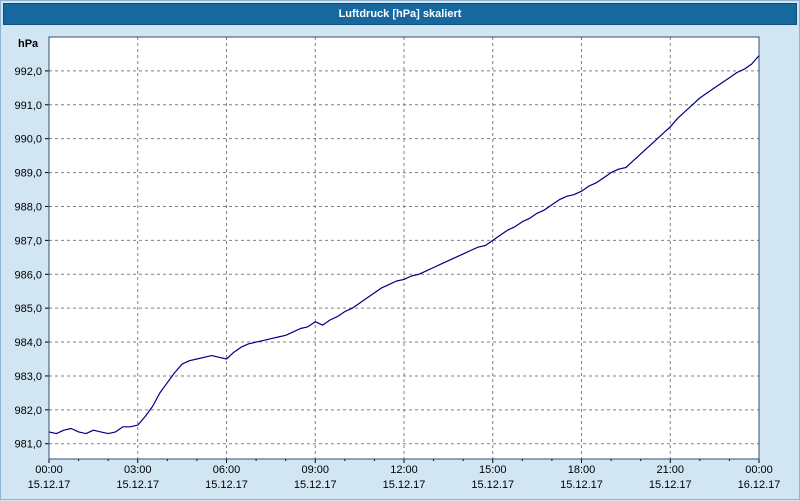 This screenshot has width=800, height=501. Describe the element at coordinates (315, 470) in the screenshot. I see `svg-text: 09:00` at that location.